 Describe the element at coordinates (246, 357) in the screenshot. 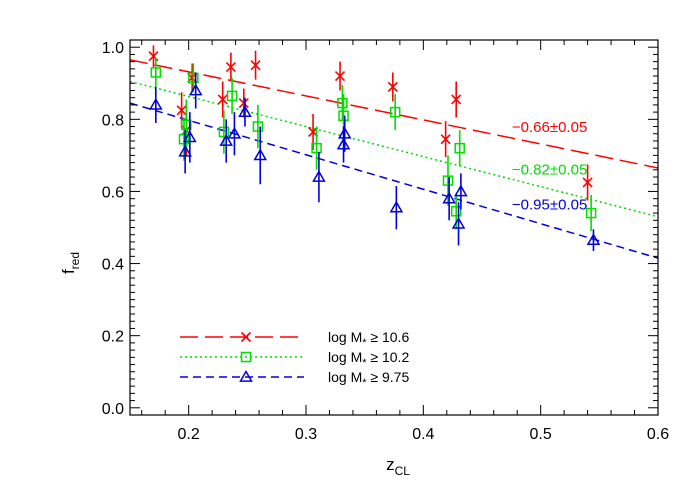

I see `legend-marker-green` at that location.